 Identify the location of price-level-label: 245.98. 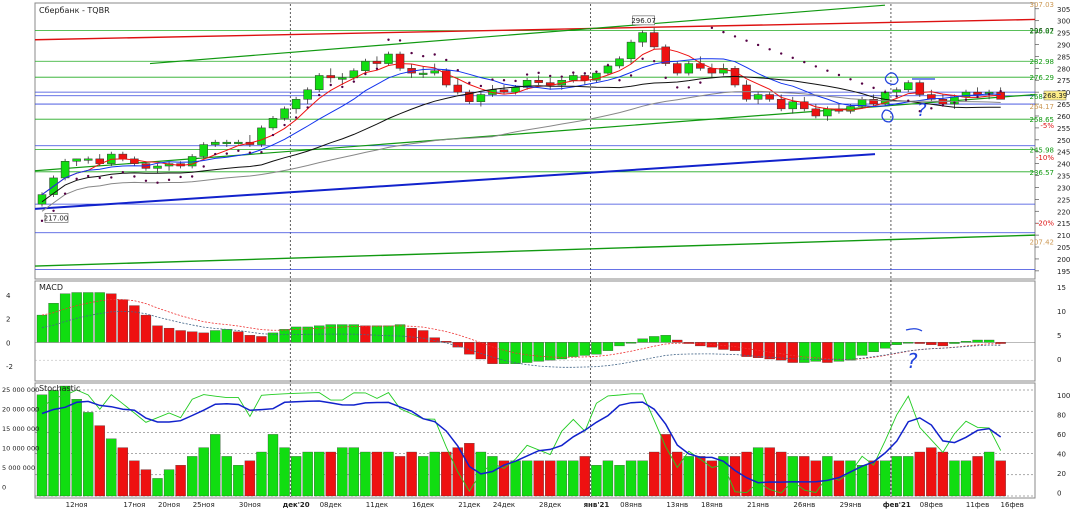
(1042, 150).